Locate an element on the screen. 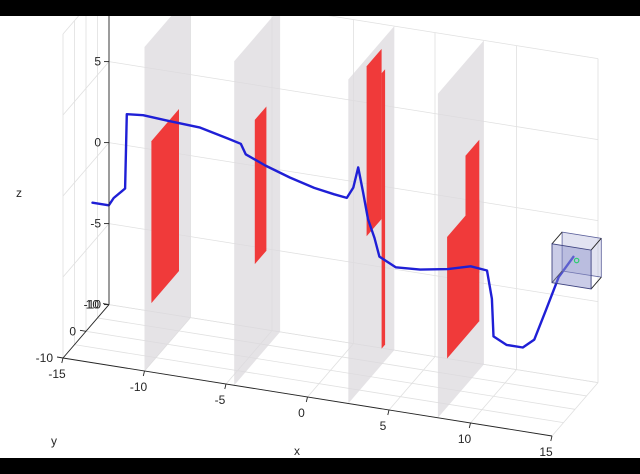 This screenshot has height=474, width=640. x-tick-label: 5 is located at coordinates (383, 426).